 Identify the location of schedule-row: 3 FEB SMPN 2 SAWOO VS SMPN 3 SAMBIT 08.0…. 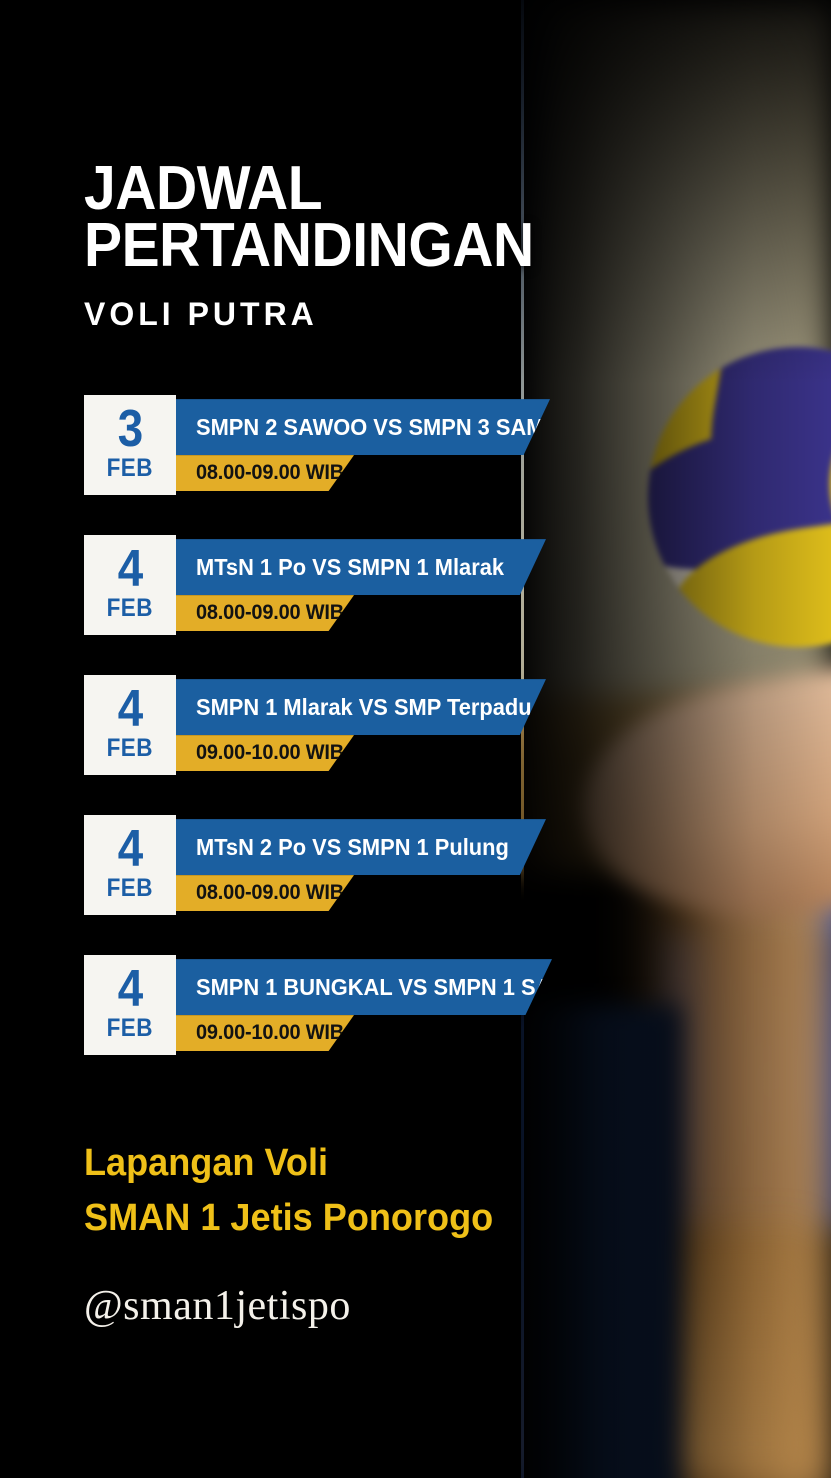
(457, 452).